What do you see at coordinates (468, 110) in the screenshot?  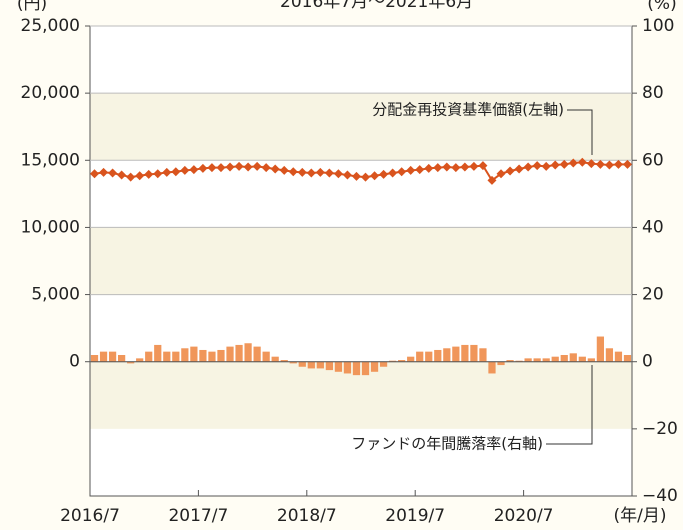 I see `legend-entry: 分配金再投資基準価額(左軸)` at bounding box center [468, 110].